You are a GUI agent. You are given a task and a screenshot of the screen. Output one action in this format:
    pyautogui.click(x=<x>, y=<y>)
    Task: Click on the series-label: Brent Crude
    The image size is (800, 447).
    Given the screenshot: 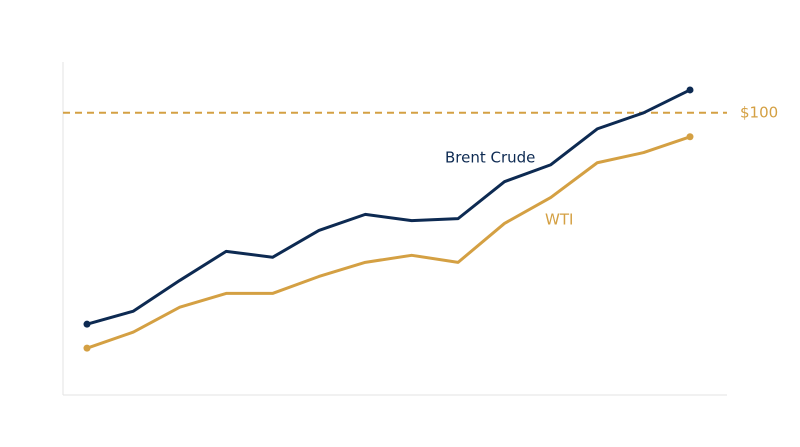 What is the action you would take?
    pyautogui.click(x=490, y=158)
    